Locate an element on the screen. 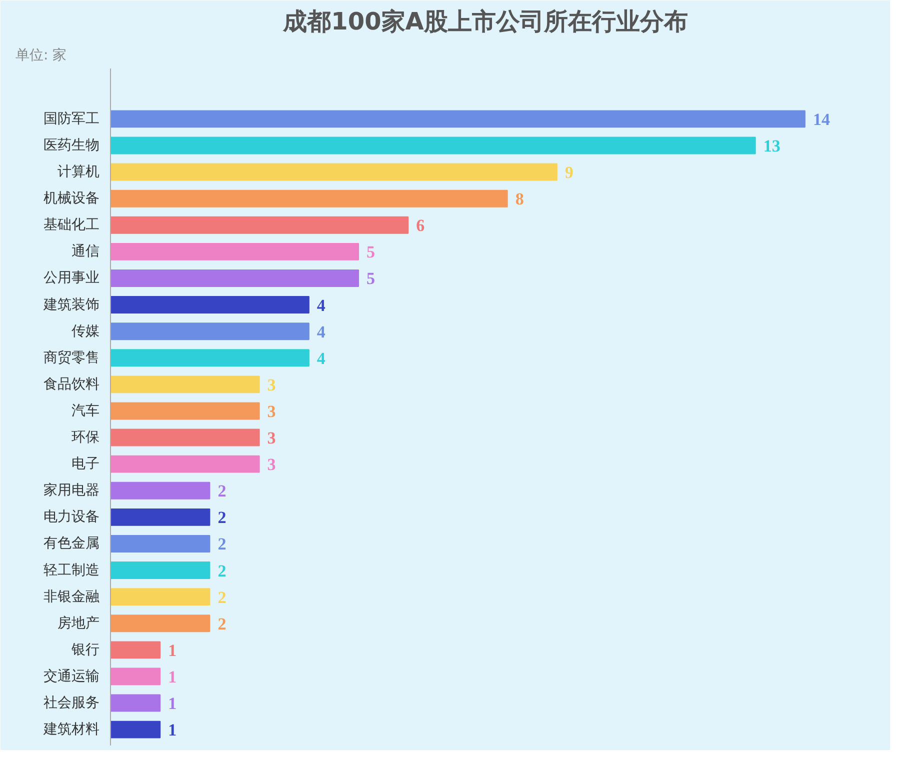  y-tick-label: 有色金属 is located at coordinates (72, 544).